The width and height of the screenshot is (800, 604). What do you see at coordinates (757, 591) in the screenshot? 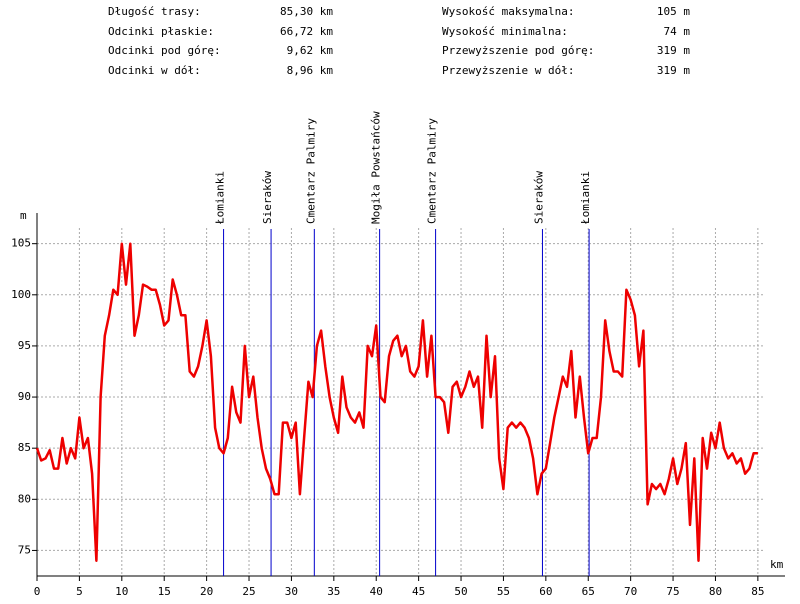
I see `x-tick-label: 85` at bounding box center [757, 591].